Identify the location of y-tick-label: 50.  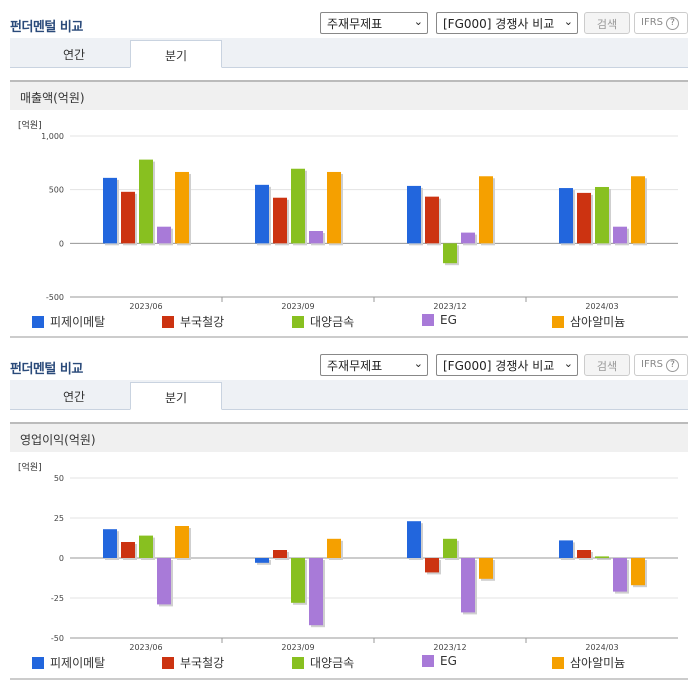
(59, 478).